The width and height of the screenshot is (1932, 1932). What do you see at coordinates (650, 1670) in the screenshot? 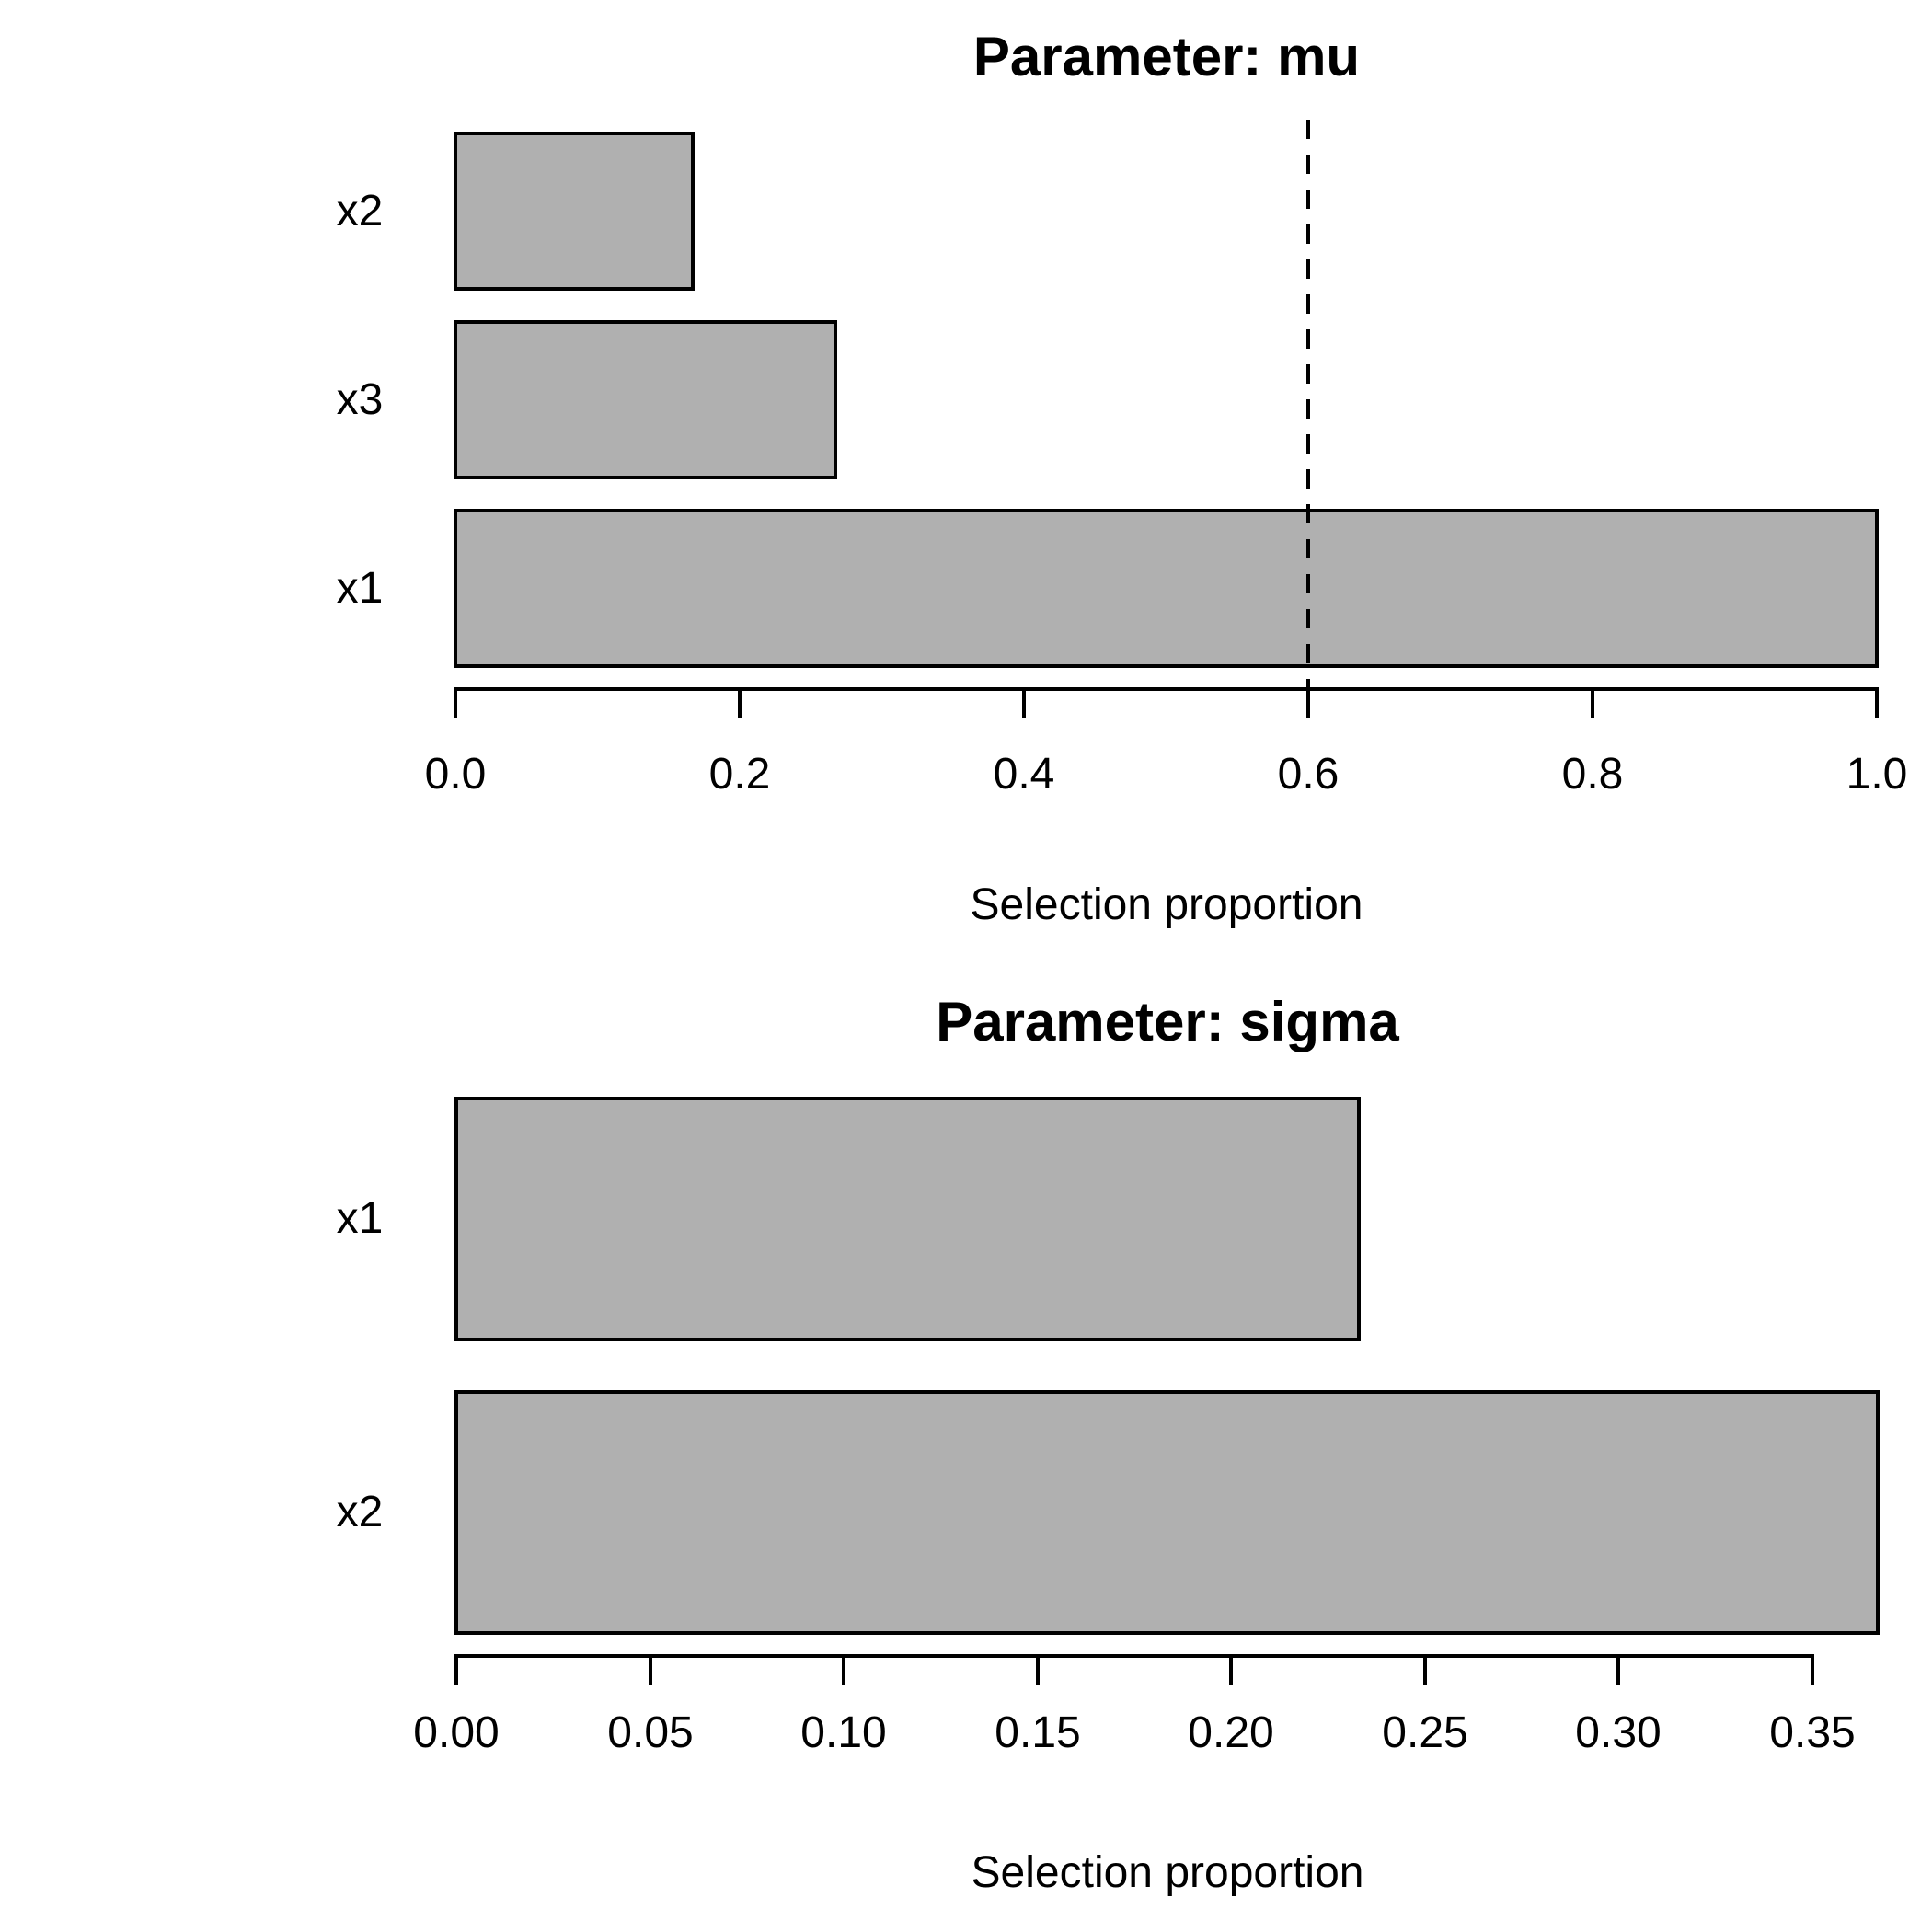
I see `x-tick-sigma-0.05` at bounding box center [650, 1670].